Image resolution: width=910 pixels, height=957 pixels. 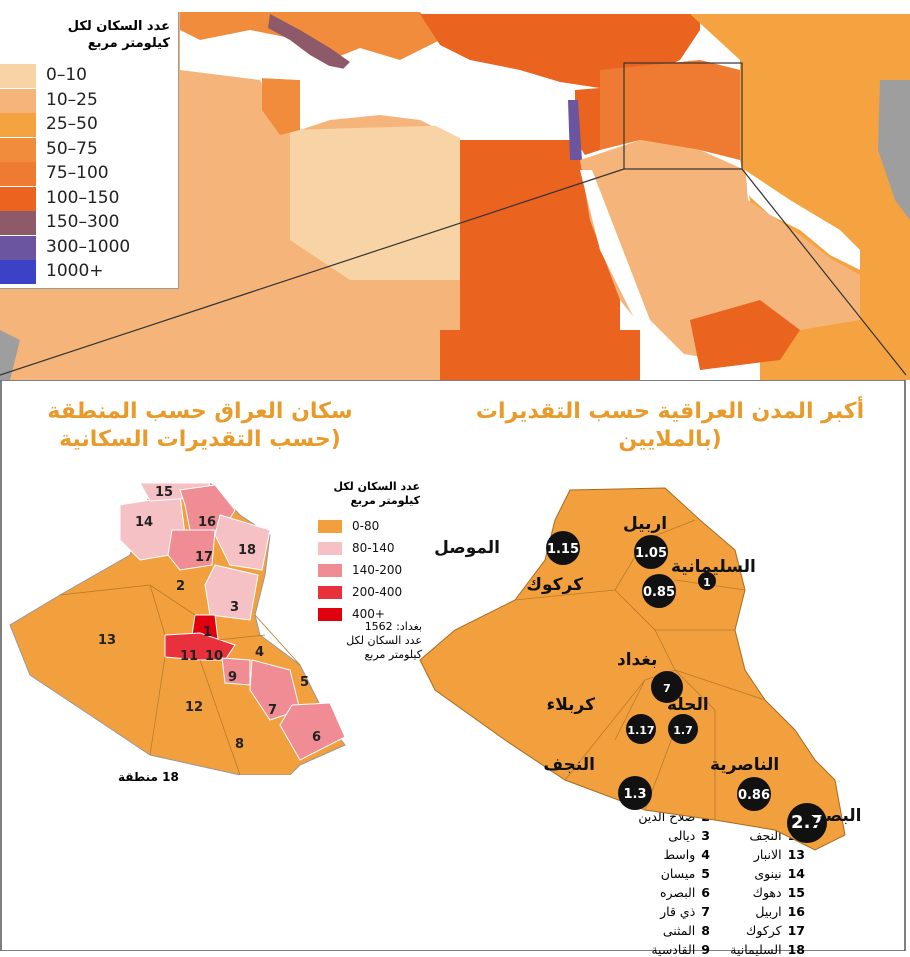 I want to click on top-legend-title-line1: عدد السكان لكل, so click(x=118, y=26).